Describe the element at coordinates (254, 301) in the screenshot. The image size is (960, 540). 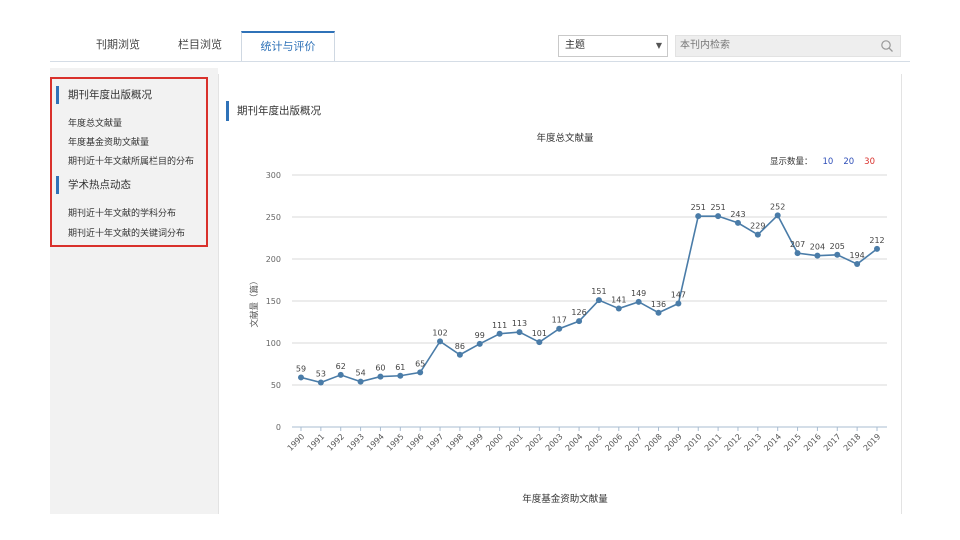
I see `y-axis-label: 文献量（篇）` at that location.